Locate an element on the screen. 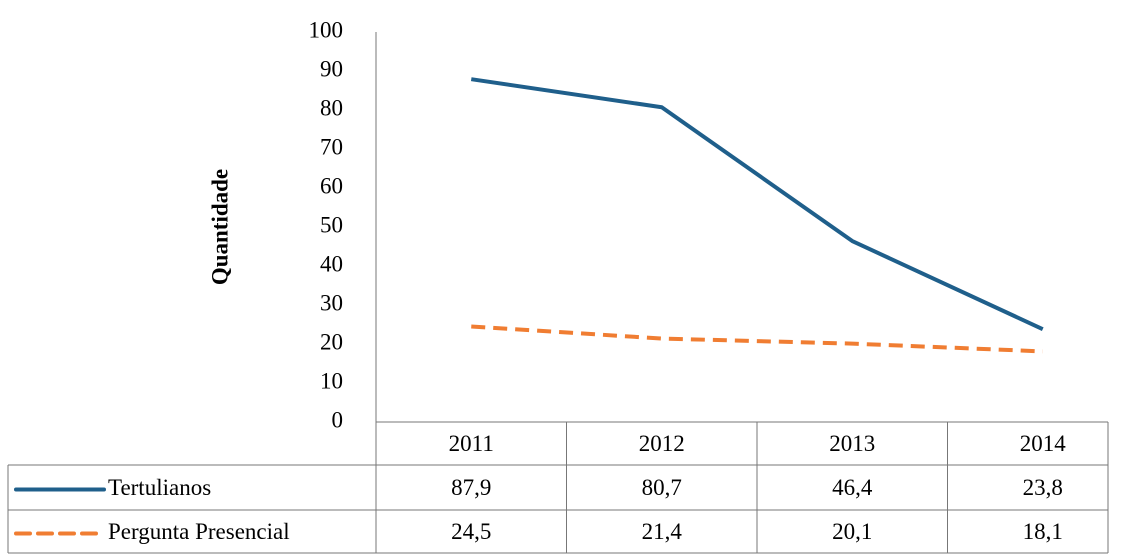 This screenshot has width=1122, height=555. y-axis-label: Quantidade is located at coordinates (219, 227).